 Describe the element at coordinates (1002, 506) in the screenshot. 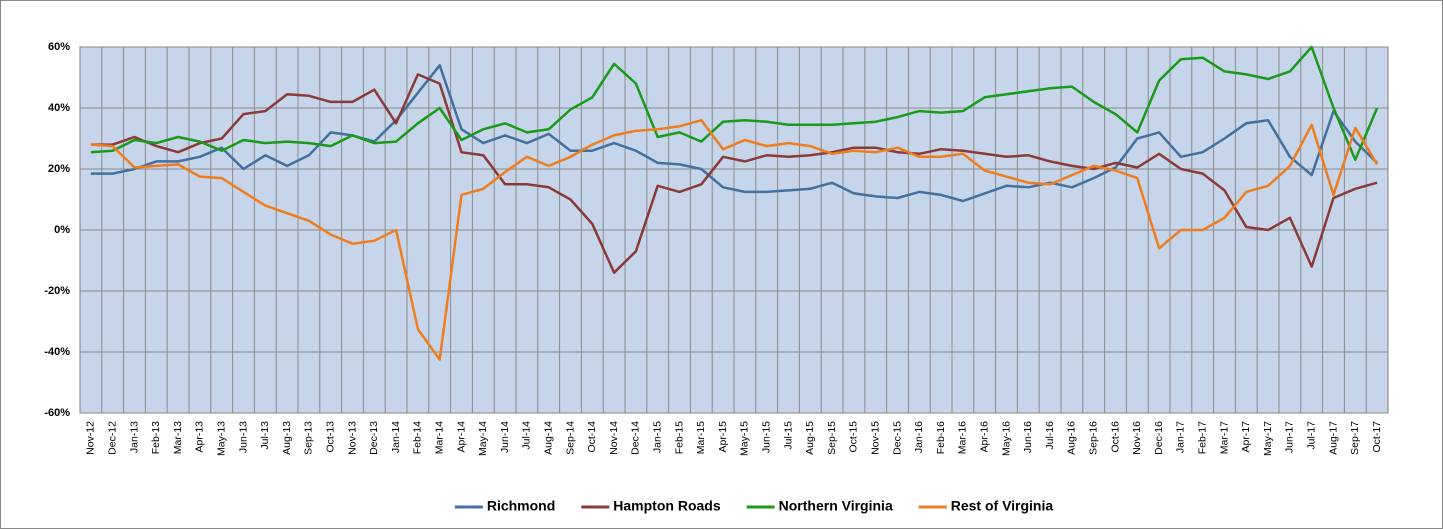

I see `legend-label: Rest of Virginia` at that location.